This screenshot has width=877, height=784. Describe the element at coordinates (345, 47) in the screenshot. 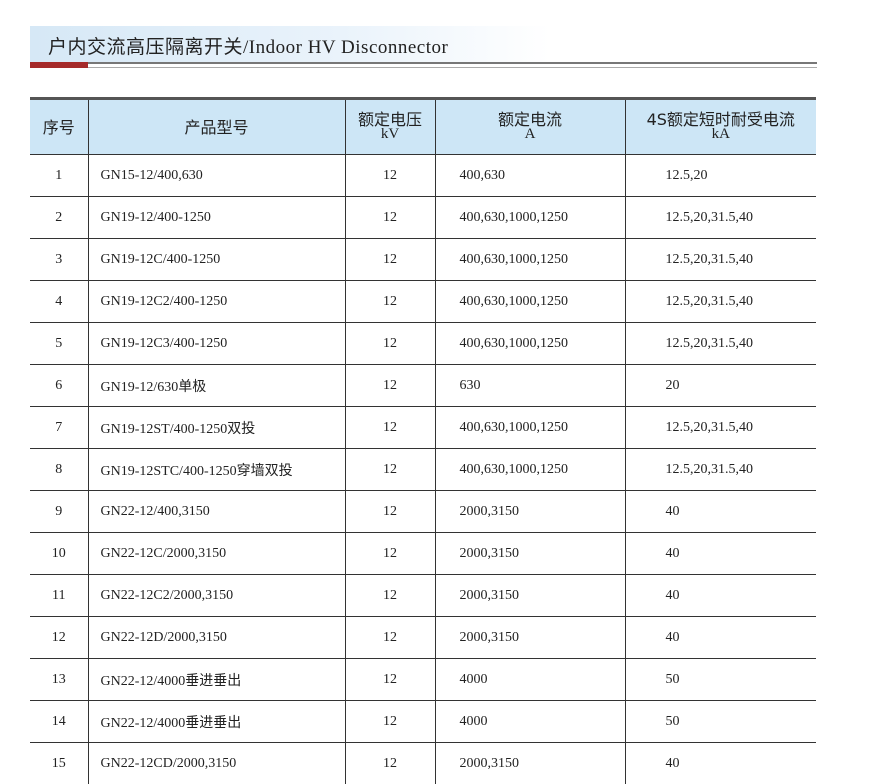

I see `title-en: /Indoor HV Disconnector` at that location.